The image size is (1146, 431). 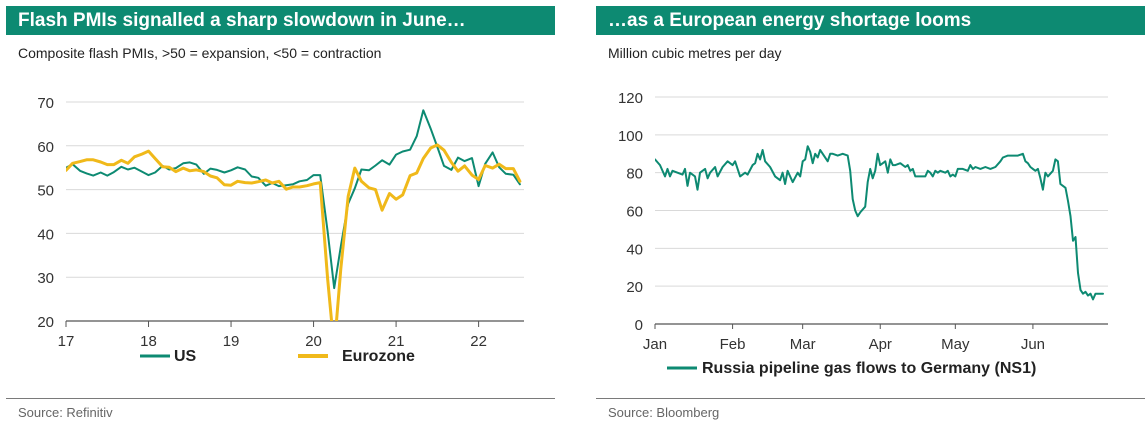 What do you see at coordinates (630, 136) in the screenshot?
I see `y-tick-label: 100` at bounding box center [630, 136].